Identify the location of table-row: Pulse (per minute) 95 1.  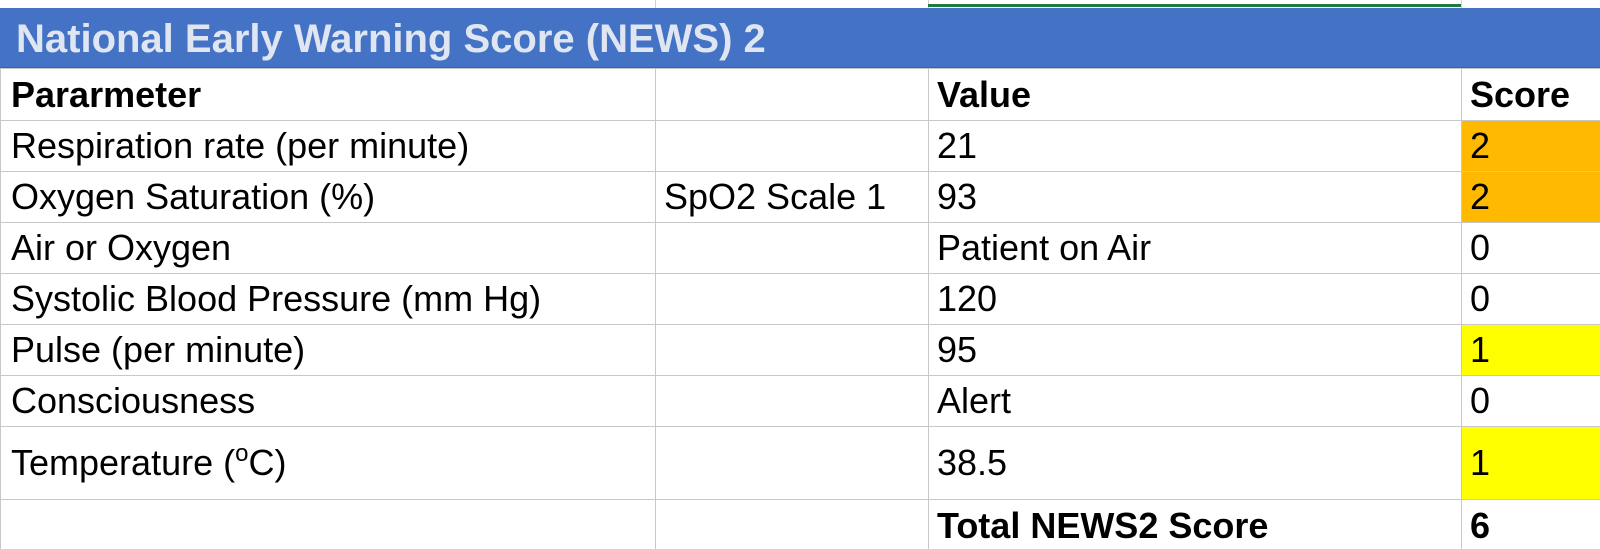
(800, 350).